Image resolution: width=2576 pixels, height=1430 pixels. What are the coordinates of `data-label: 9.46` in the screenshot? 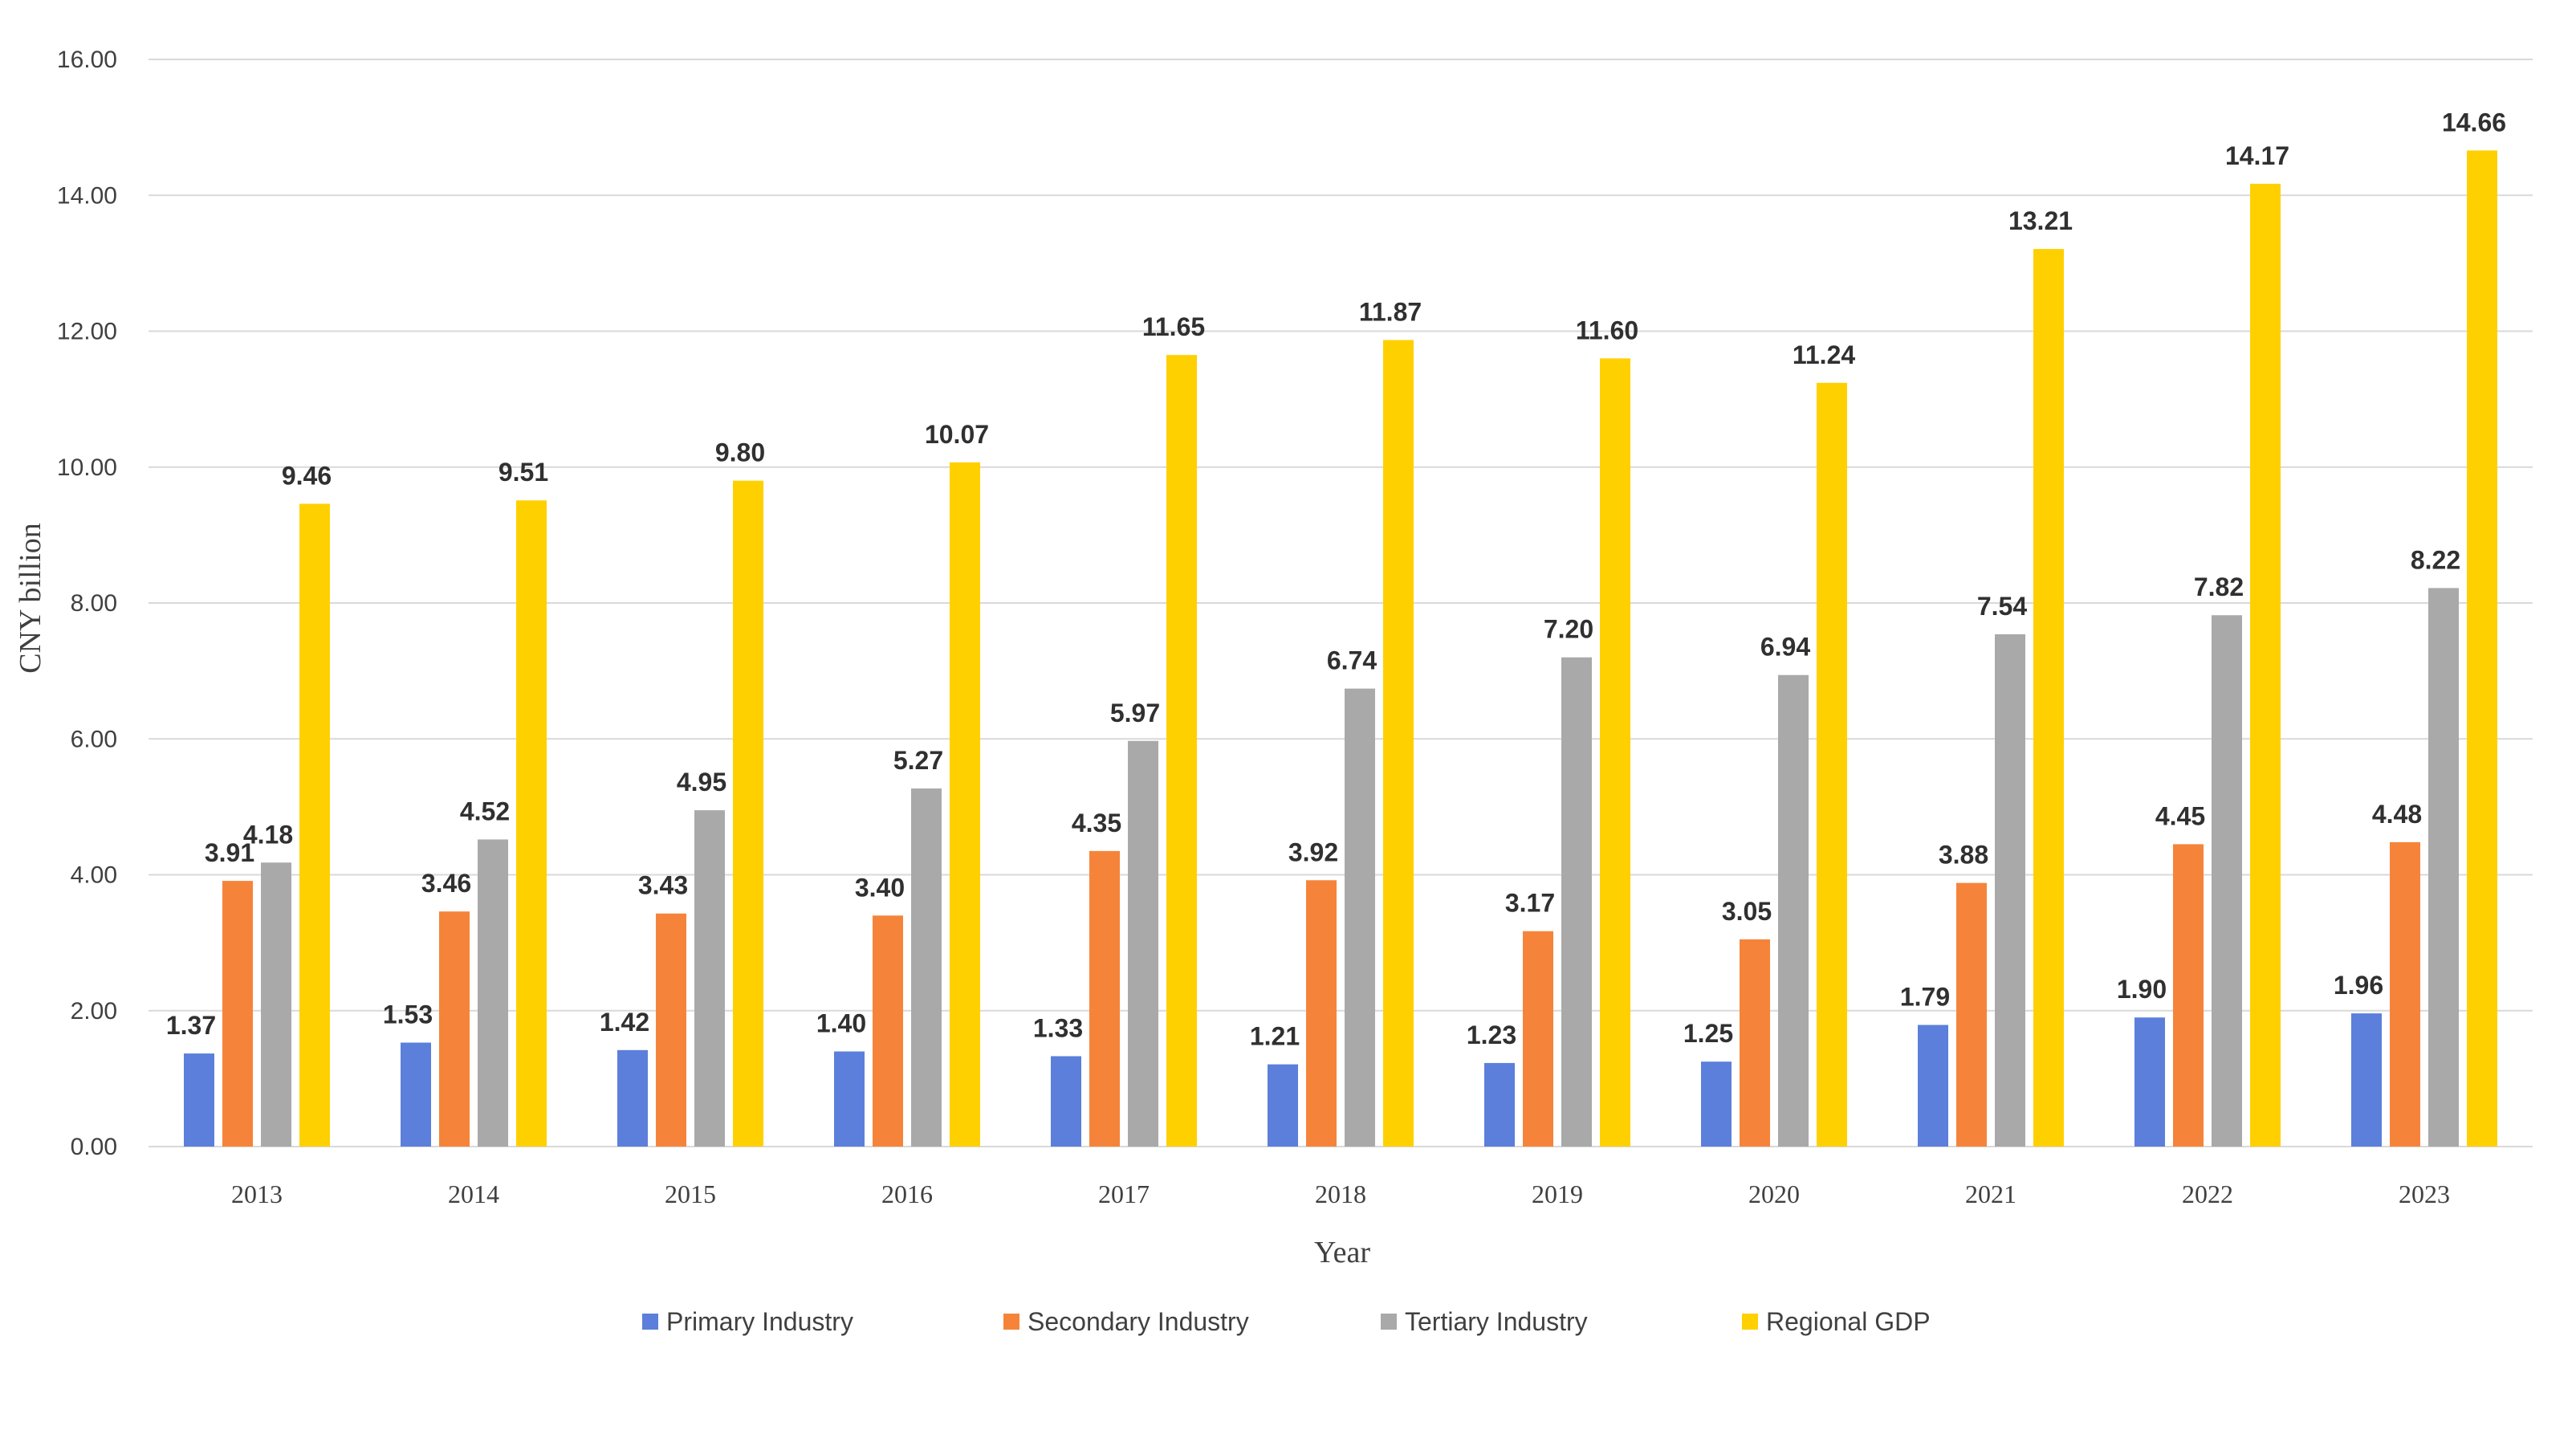 It's located at (307, 475).